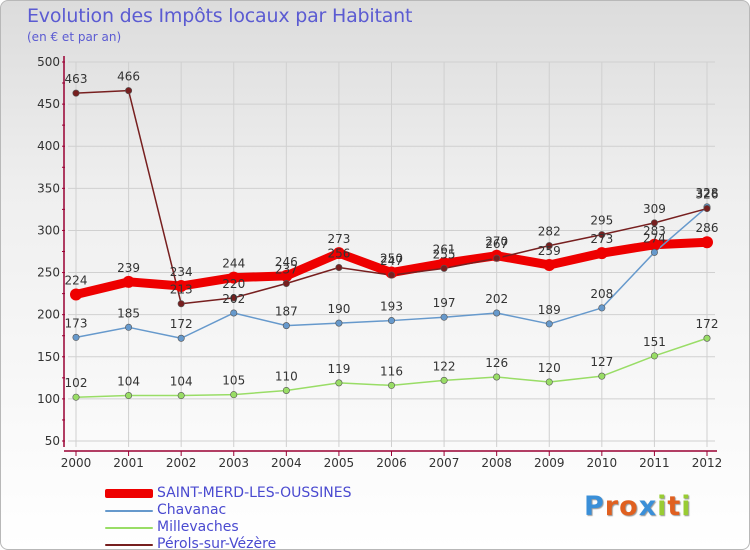  I want to click on data-label-perols: 213, so click(181, 290).